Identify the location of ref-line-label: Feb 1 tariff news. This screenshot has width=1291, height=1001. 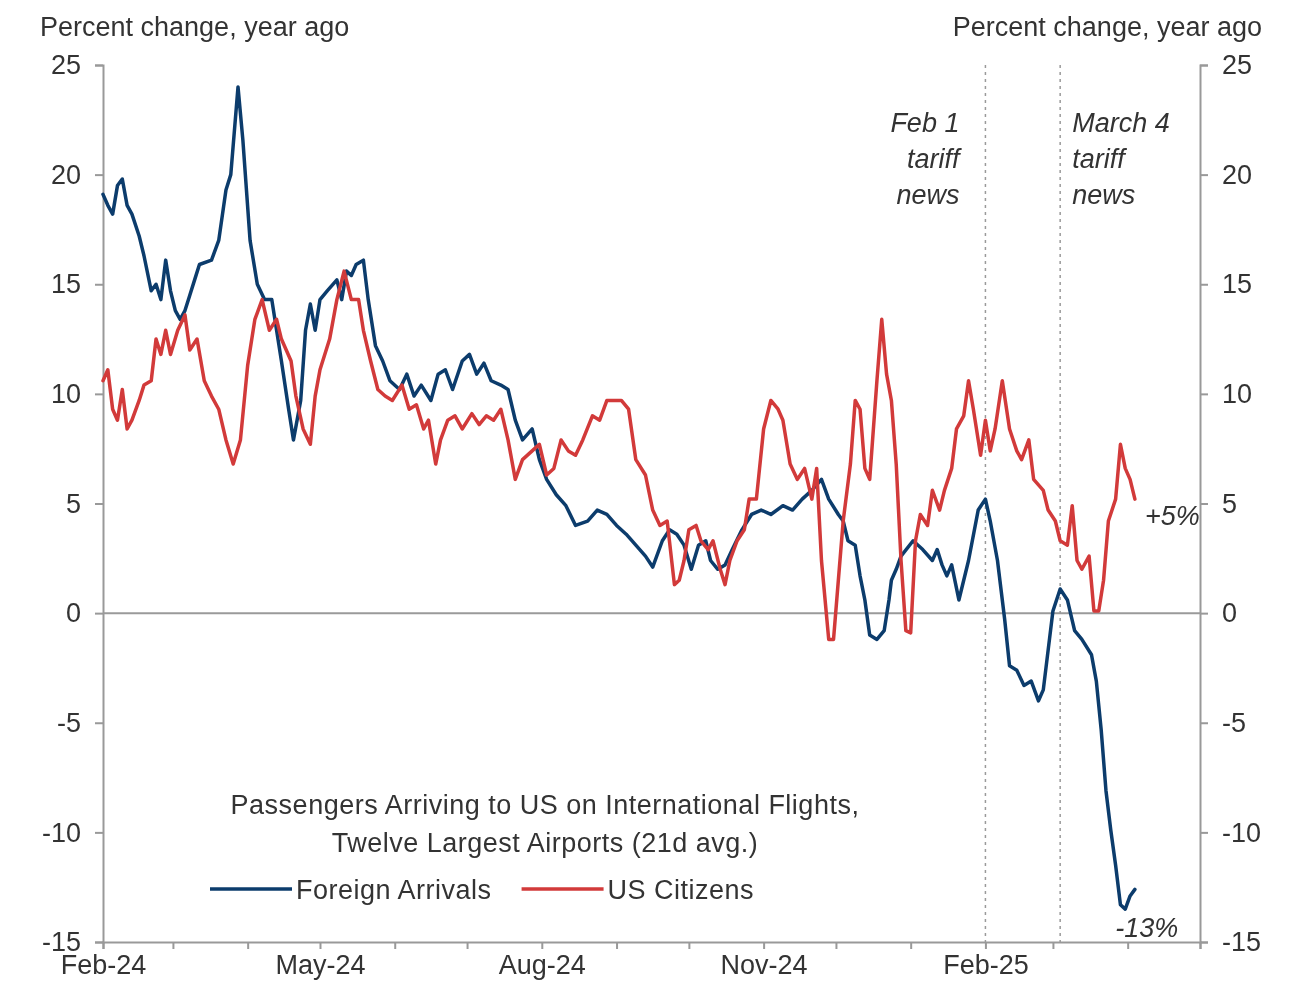
(926, 159).